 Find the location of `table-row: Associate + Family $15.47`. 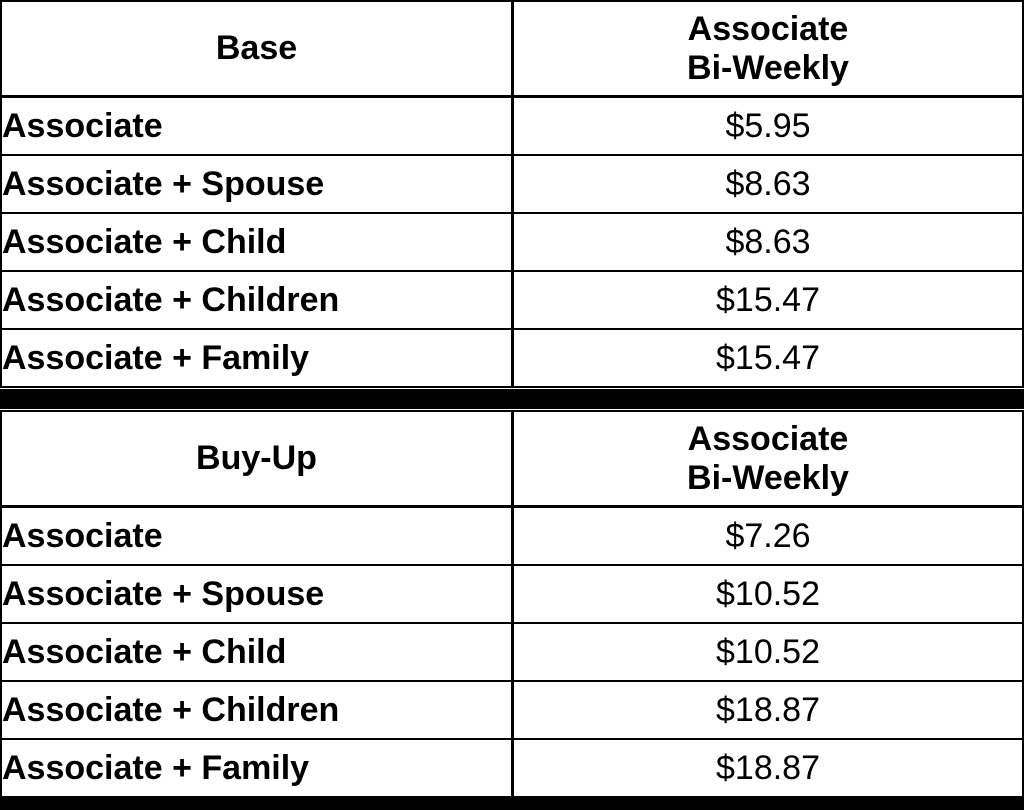

table-row: Associate + Family $15.47 is located at coordinates (512, 358).